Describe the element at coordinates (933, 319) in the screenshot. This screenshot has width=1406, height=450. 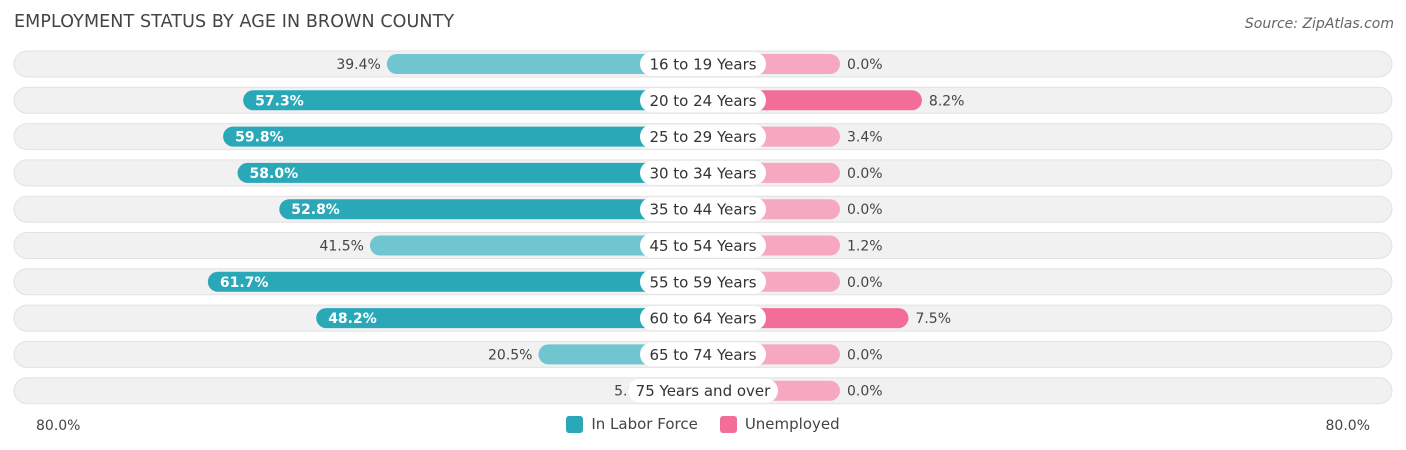
I see `label-unemployed: 7.5%` at that location.